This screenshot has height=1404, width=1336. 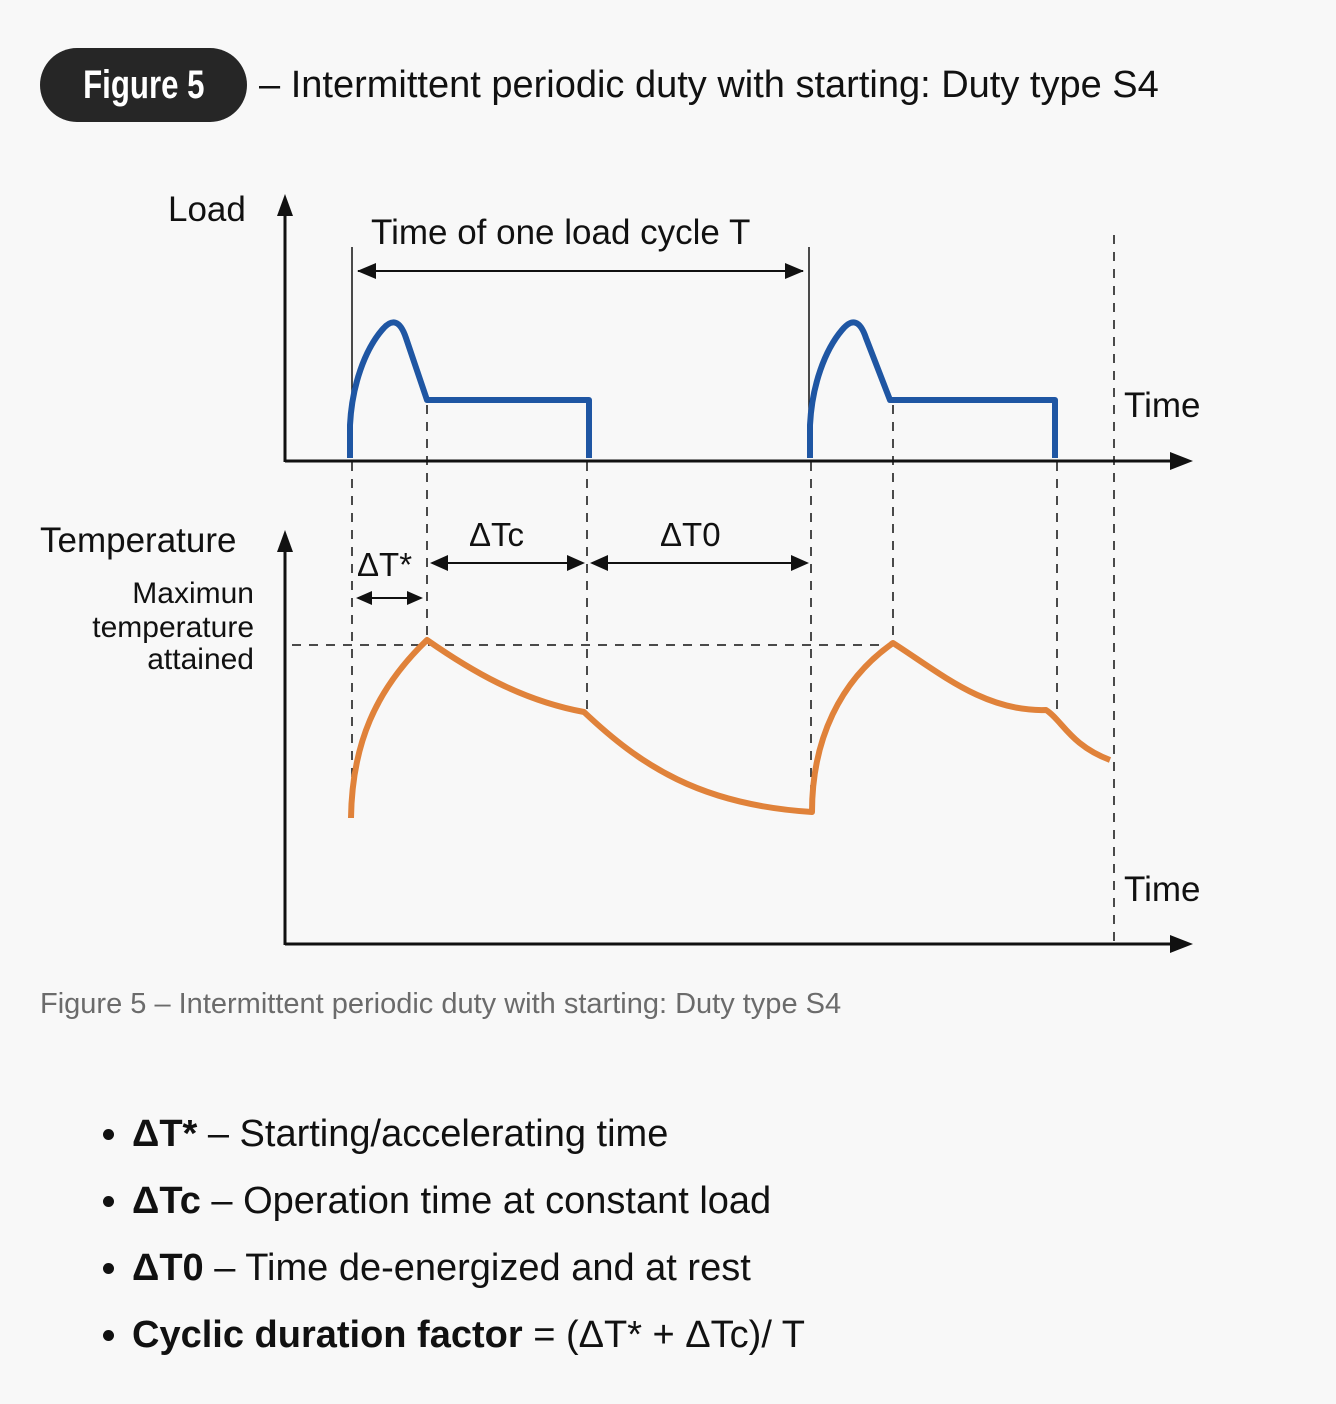 I want to click on delta-tc-label: ΔTc, so click(x=496, y=534).